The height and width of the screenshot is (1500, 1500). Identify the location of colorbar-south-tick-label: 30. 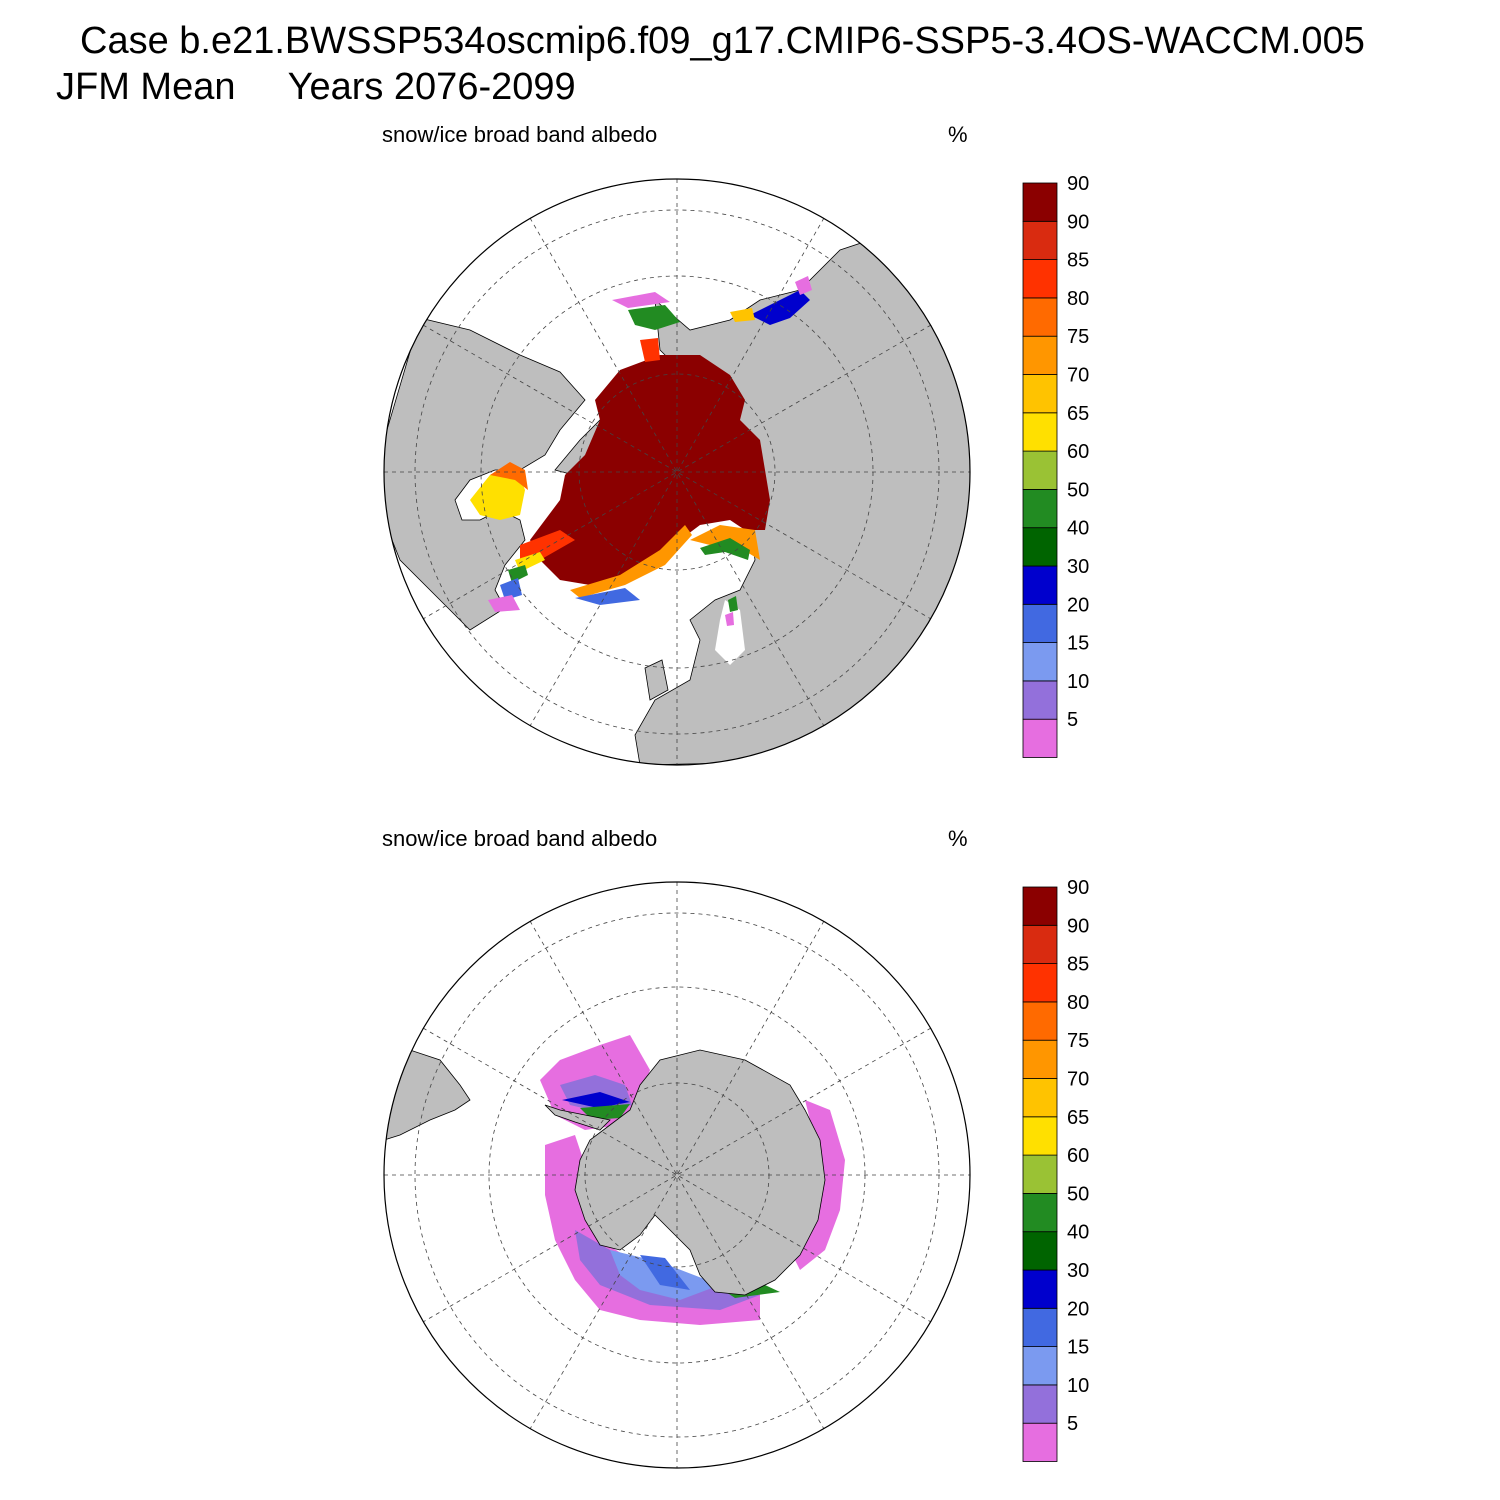
(1078, 1271).